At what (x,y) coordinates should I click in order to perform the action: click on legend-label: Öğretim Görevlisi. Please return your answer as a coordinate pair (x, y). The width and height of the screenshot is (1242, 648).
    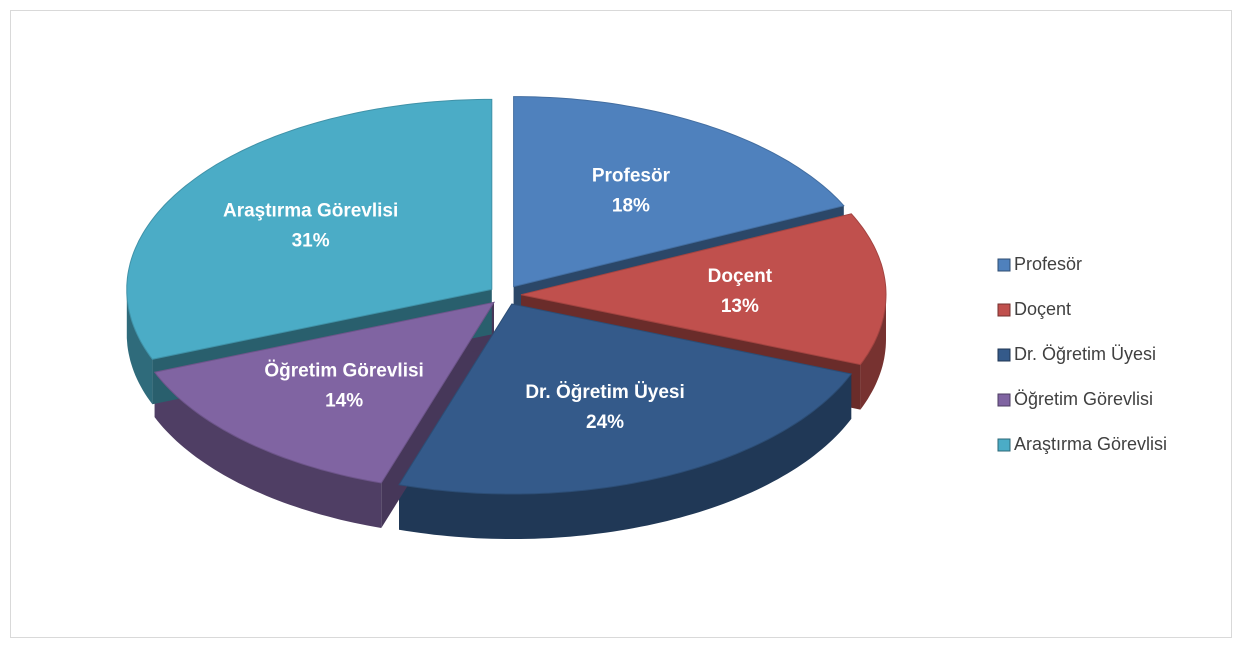
    Looking at the image, I should click on (1083, 399).